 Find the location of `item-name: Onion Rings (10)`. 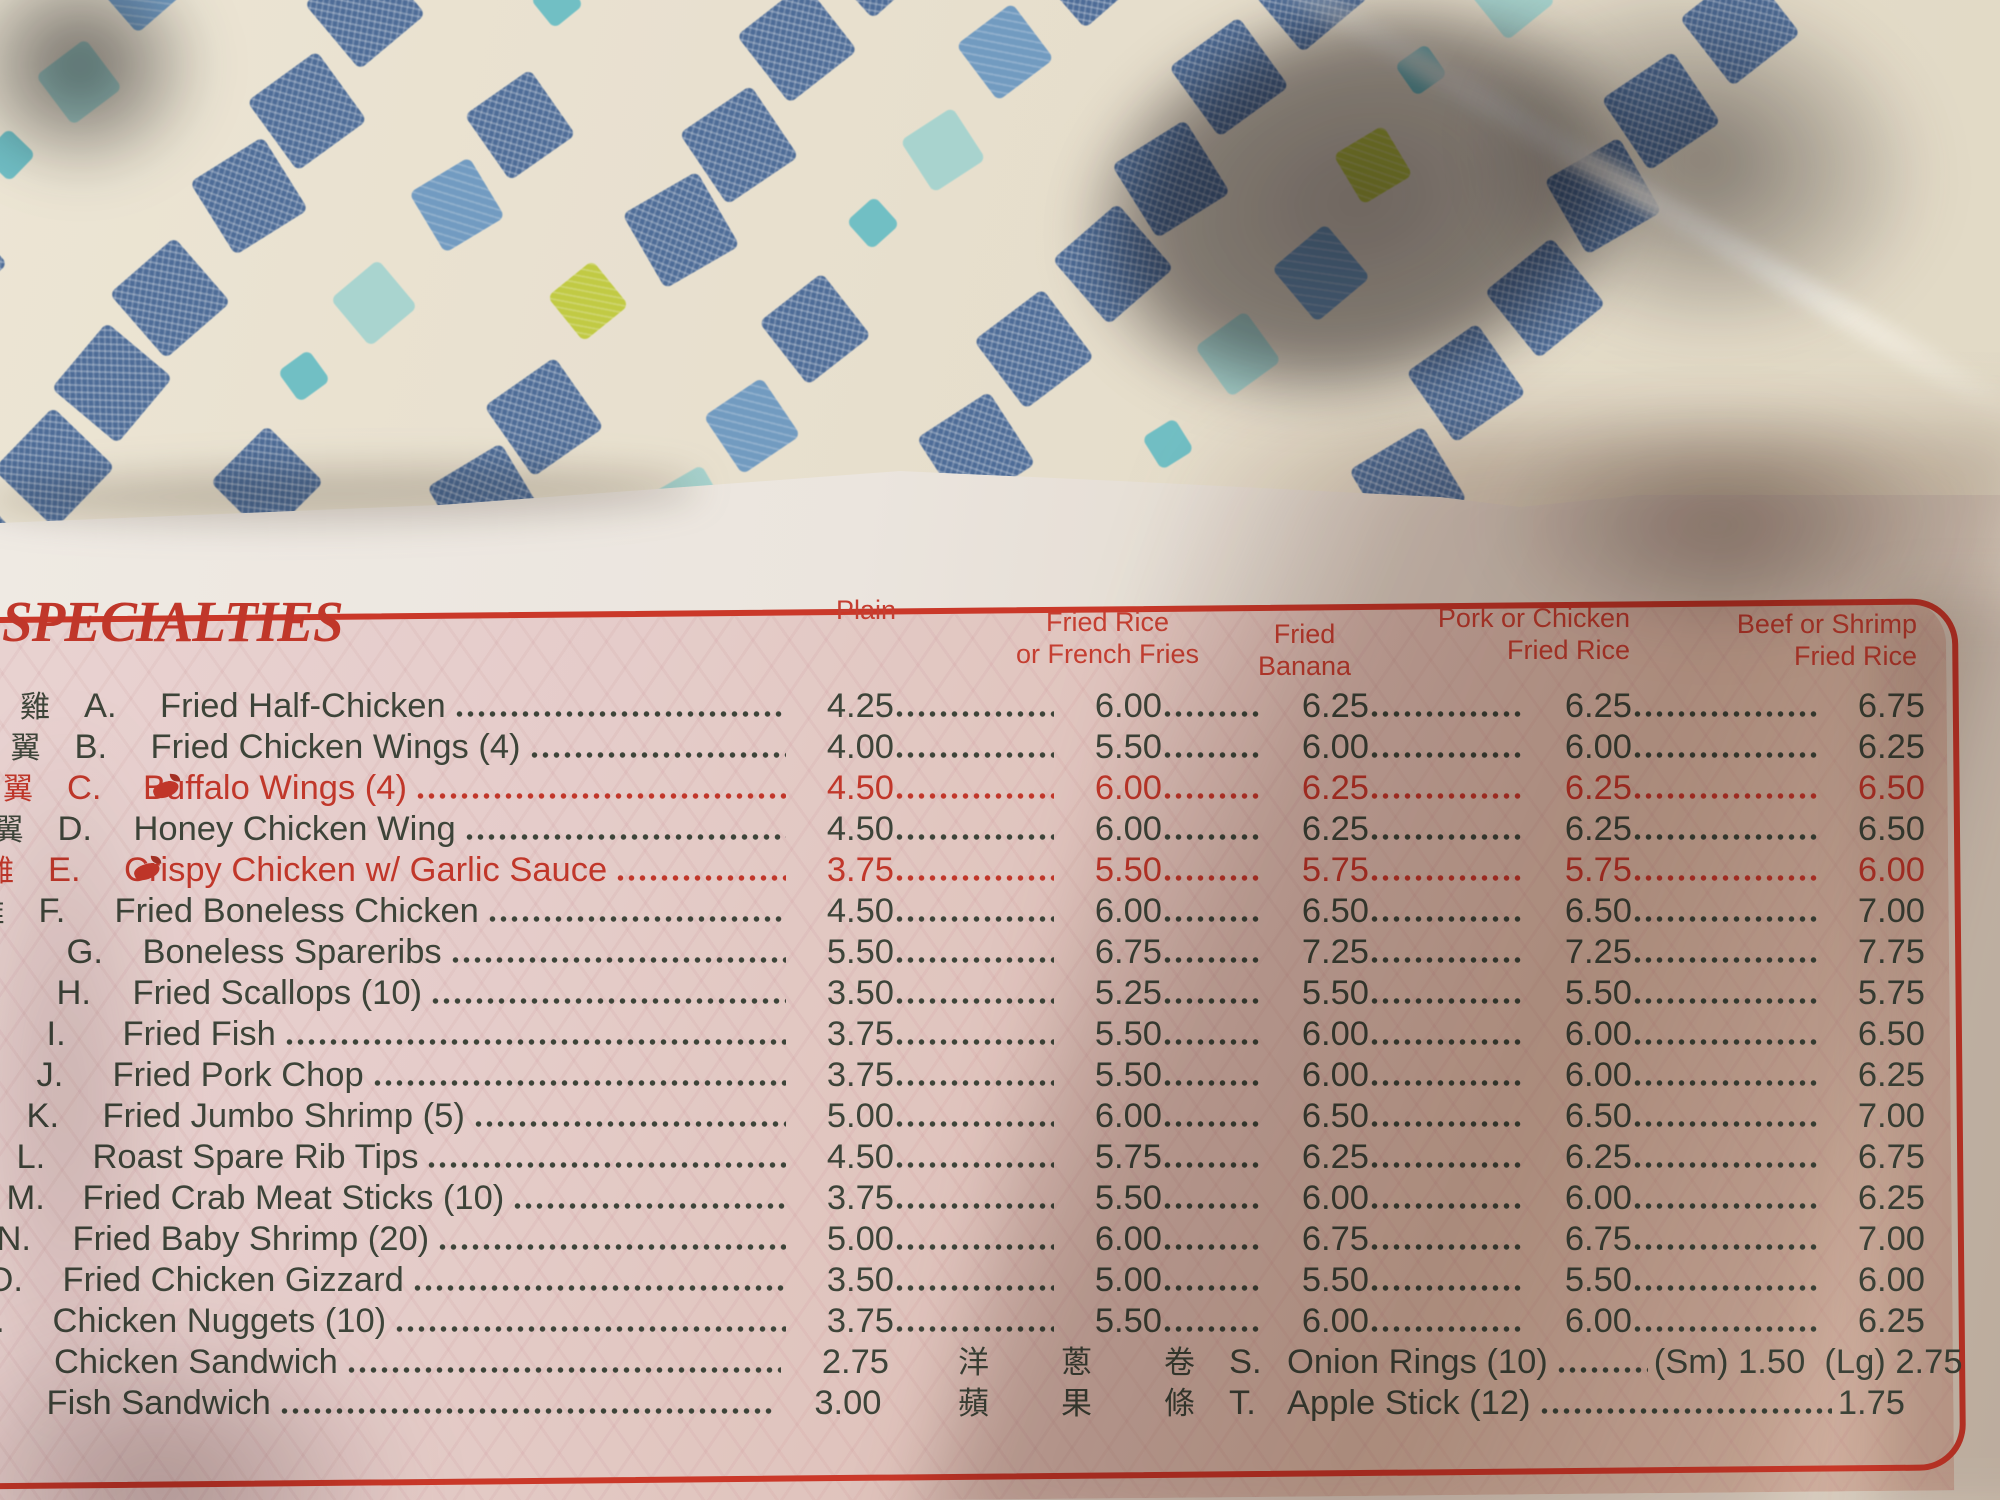

item-name: Onion Rings (10) is located at coordinates (1417, 1361).